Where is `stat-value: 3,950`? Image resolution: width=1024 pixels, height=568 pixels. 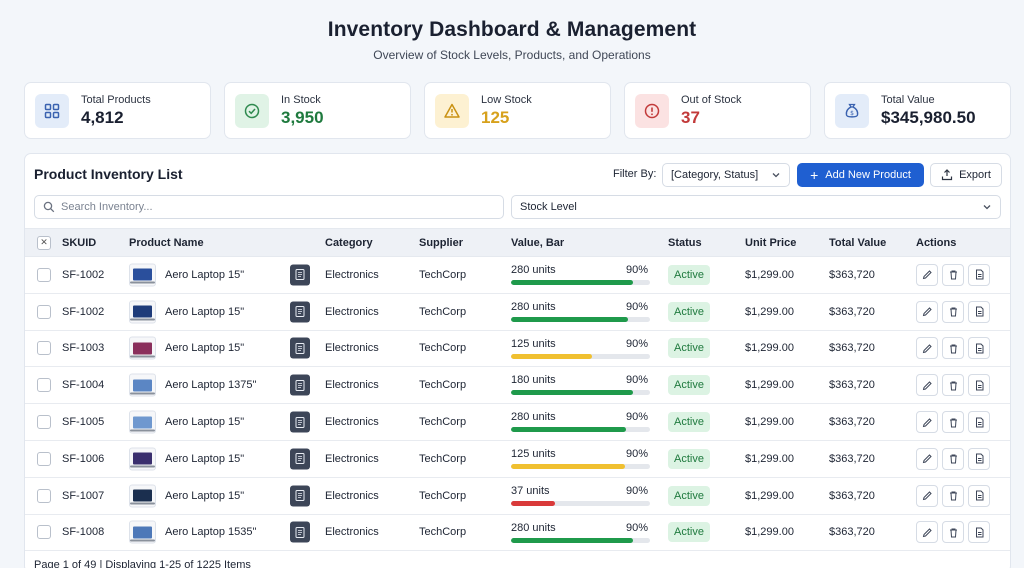 stat-value: 3,950 is located at coordinates (302, 117).